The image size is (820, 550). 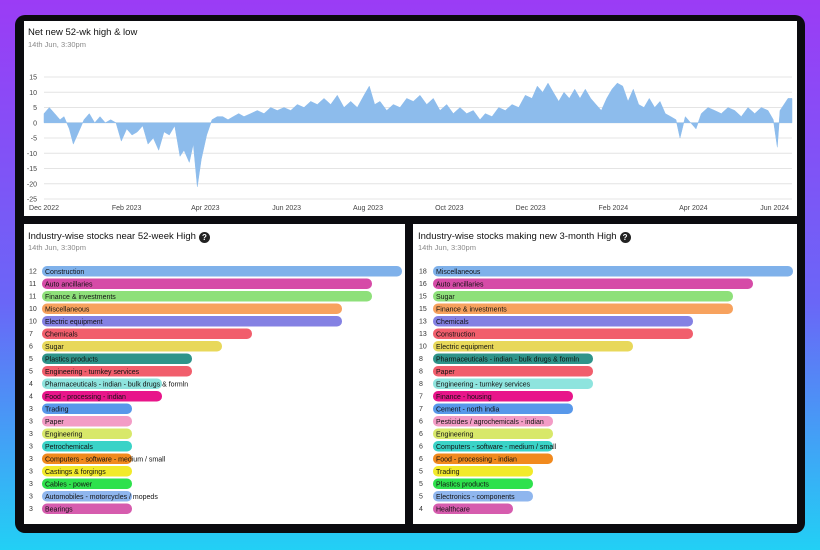 What do you see at coordinates (69, 447) in the screenshot?
I see `bar-category-label: Petrochemicals` at bounding box center [69, 447].